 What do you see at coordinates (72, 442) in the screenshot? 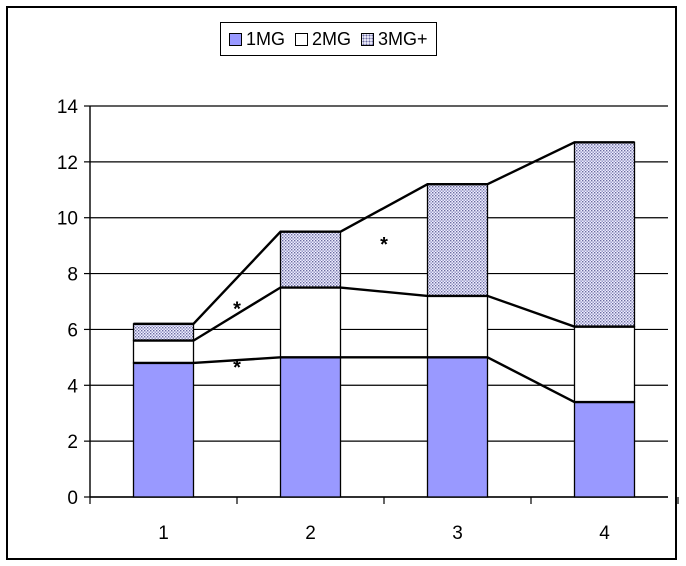
I see `y-tick-label: 2` at bounding box center [72, 442].